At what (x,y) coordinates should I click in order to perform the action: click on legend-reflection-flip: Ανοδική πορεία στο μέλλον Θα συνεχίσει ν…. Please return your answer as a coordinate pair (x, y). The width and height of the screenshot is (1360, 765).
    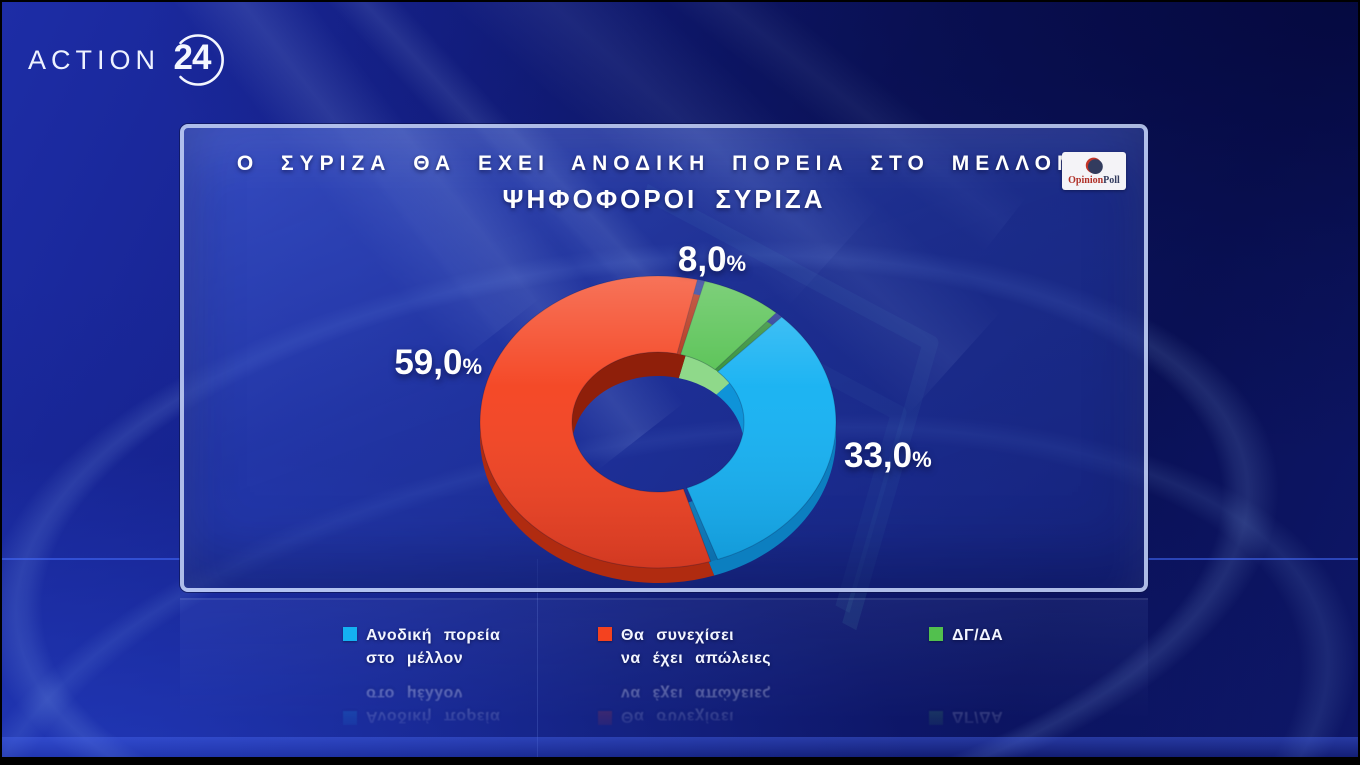
    Looking at the image, I should click on (680, 702).